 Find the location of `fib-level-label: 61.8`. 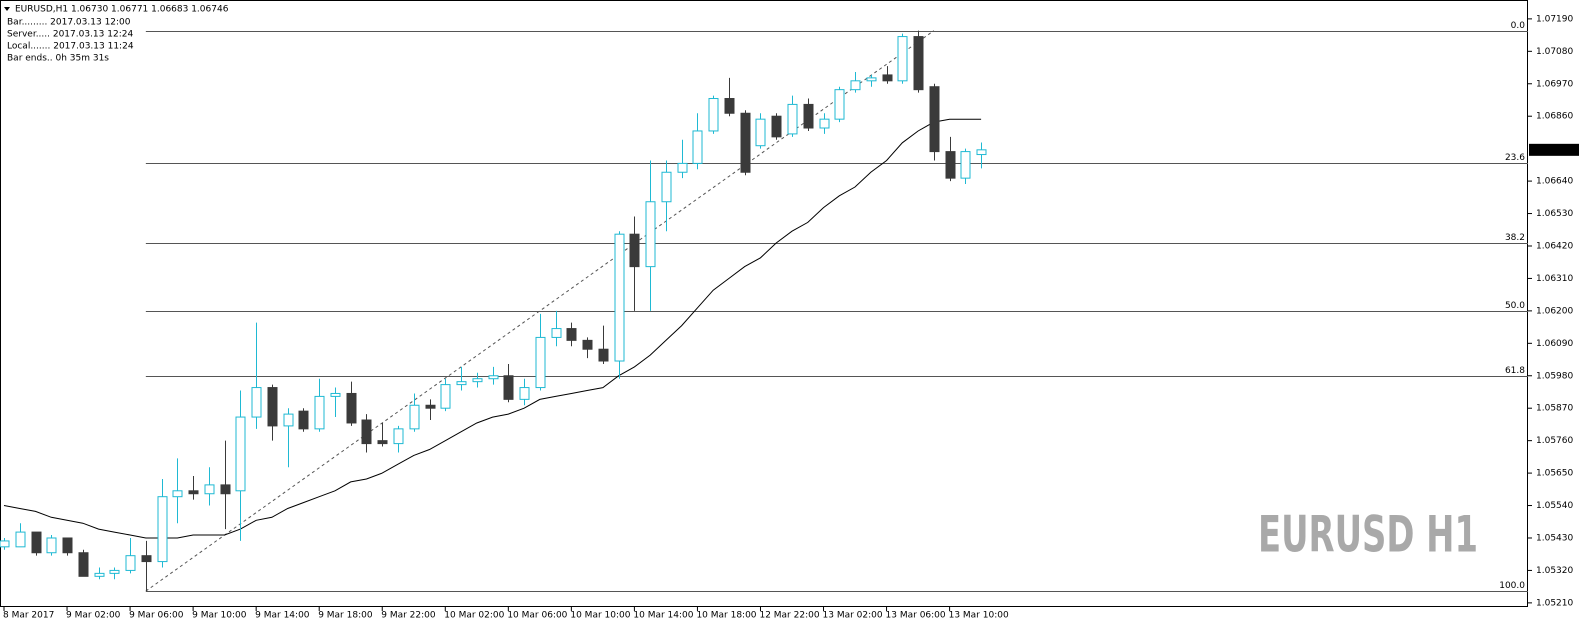

fib-level-label: 61.8 is located at coordinates (1515, 371).